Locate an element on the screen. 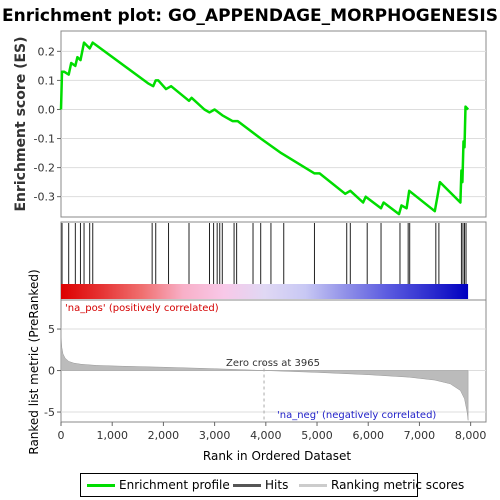  metric-y-axis: -5 0 5 is located at coordinates (52, 371).